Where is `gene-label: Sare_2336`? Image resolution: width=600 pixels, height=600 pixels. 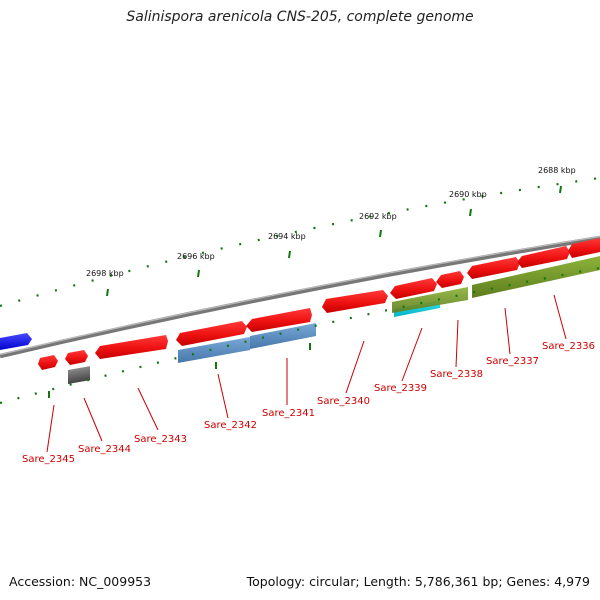
gene-label: Sare_2336 is located at coordinates (568, 346).